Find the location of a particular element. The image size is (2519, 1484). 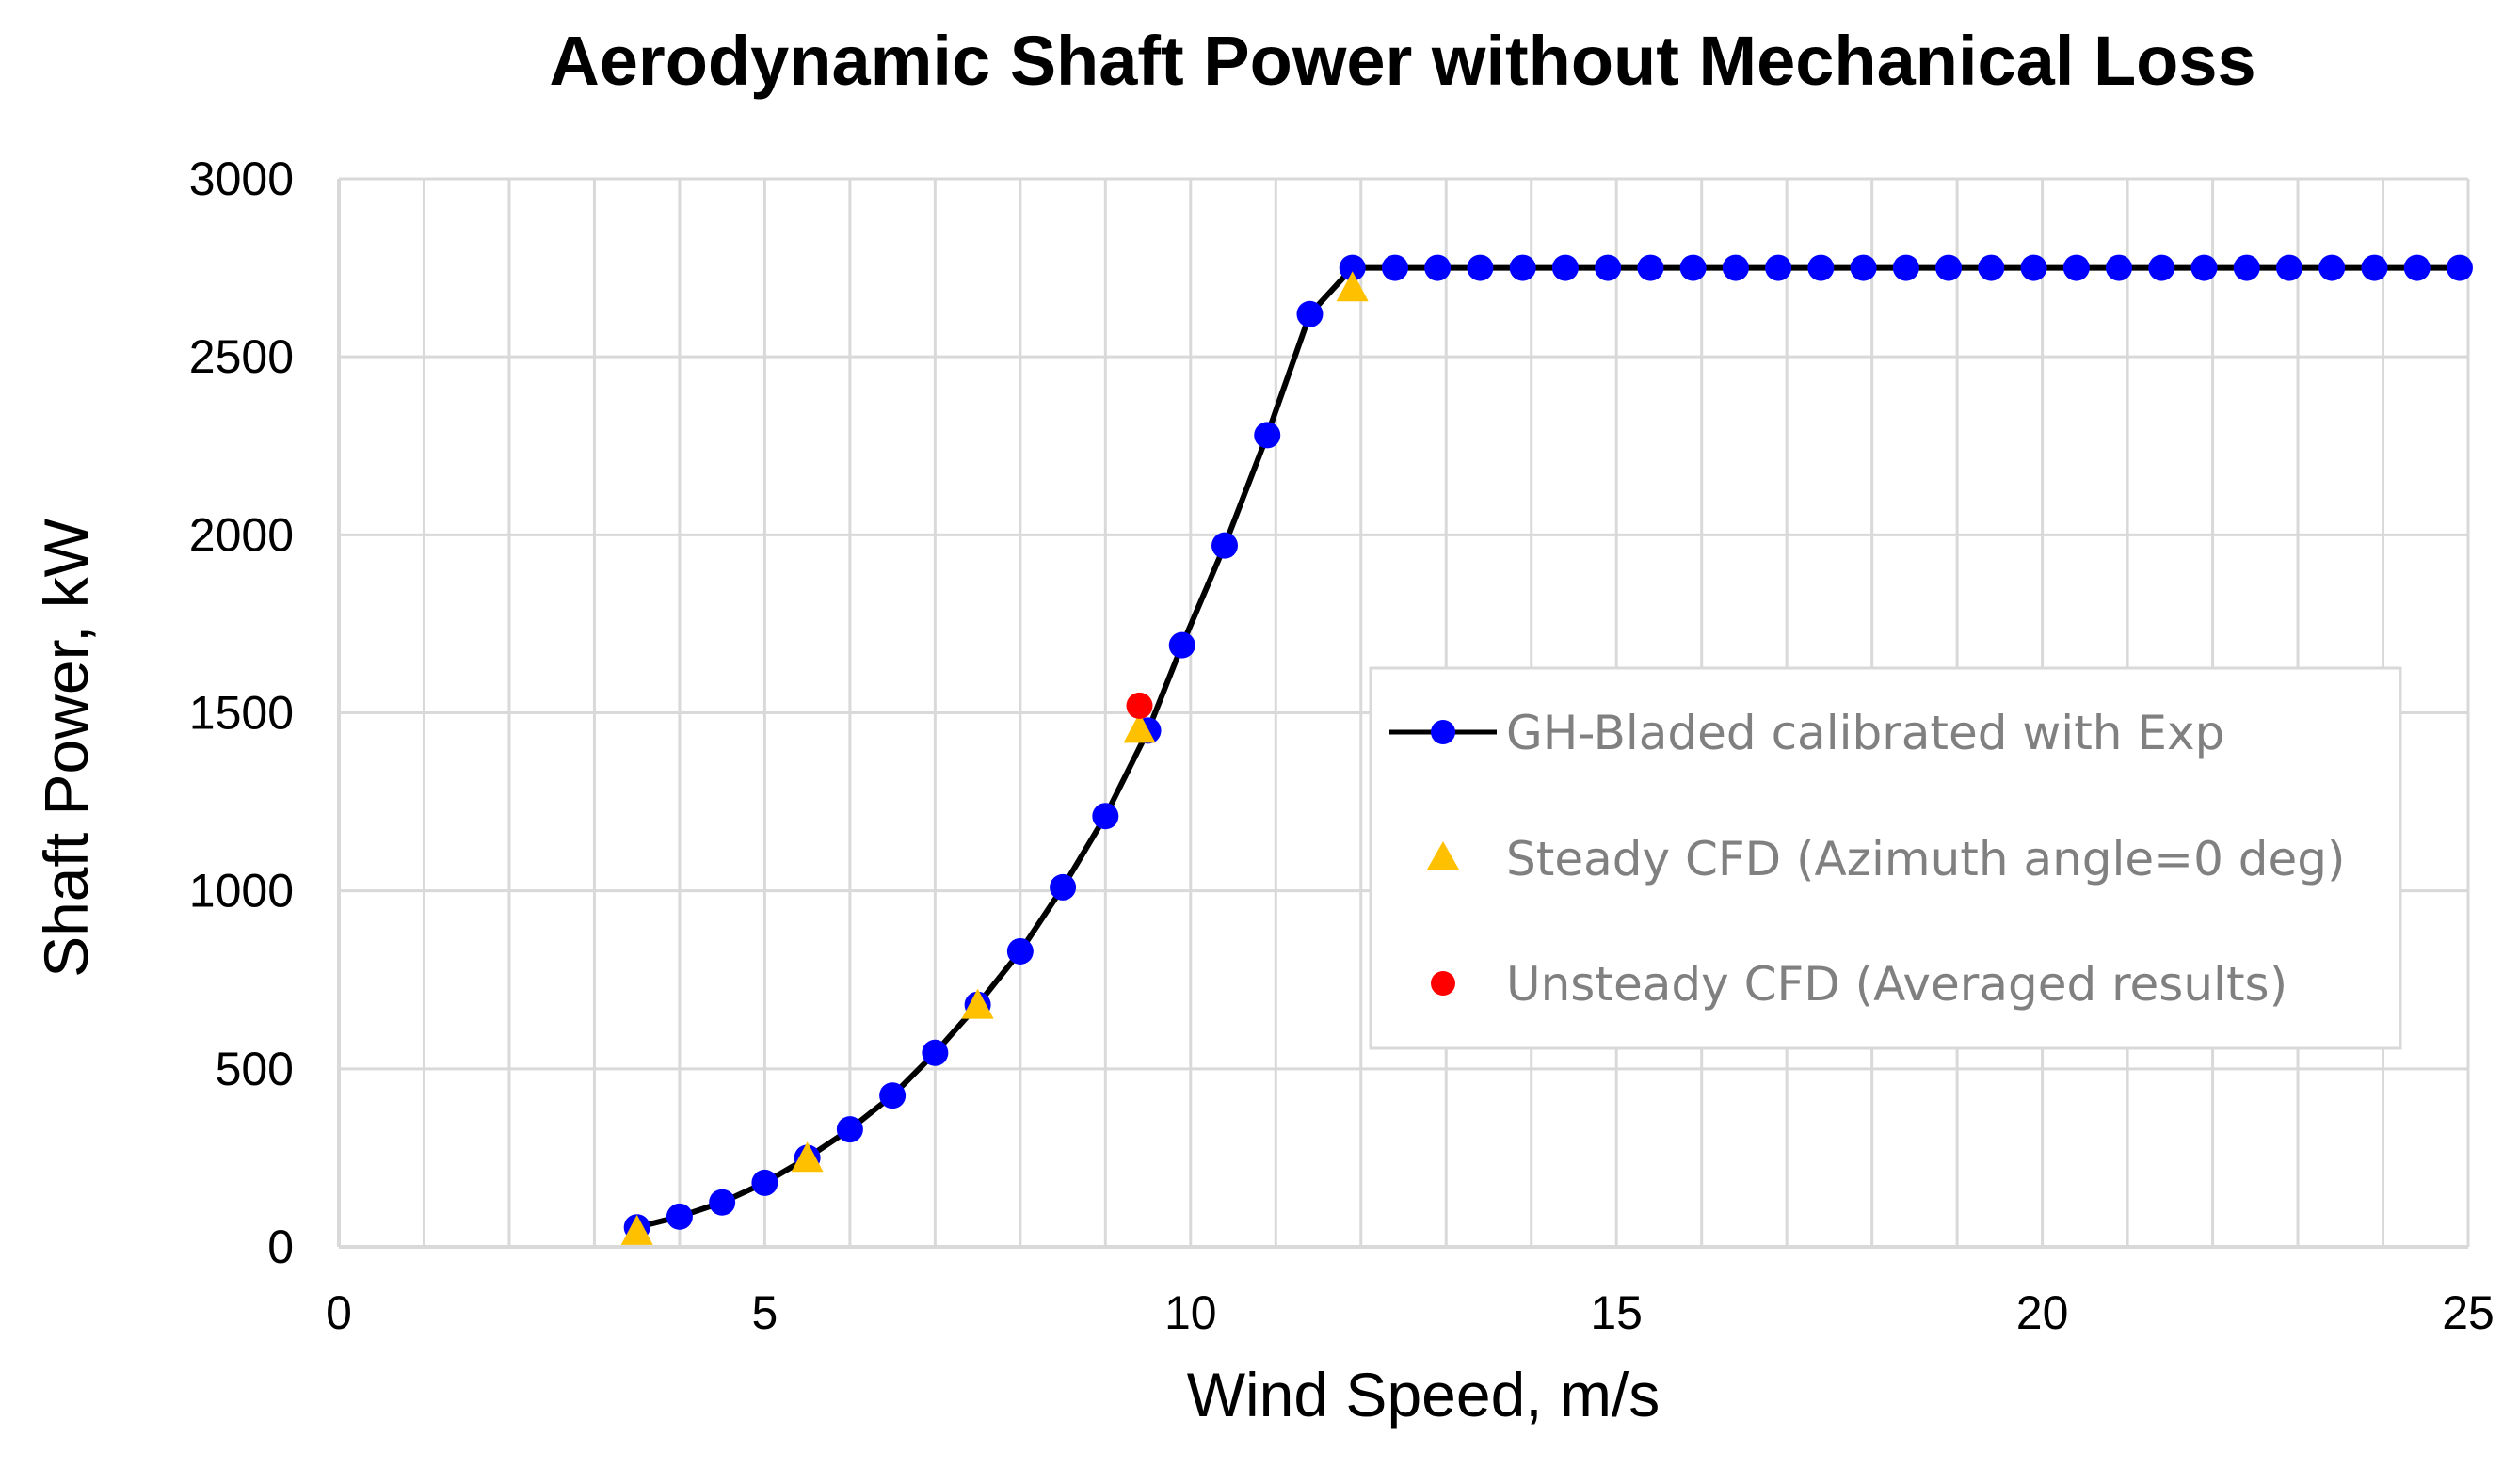

y-tick-label: 2000 is located at coordinates (241, 534).